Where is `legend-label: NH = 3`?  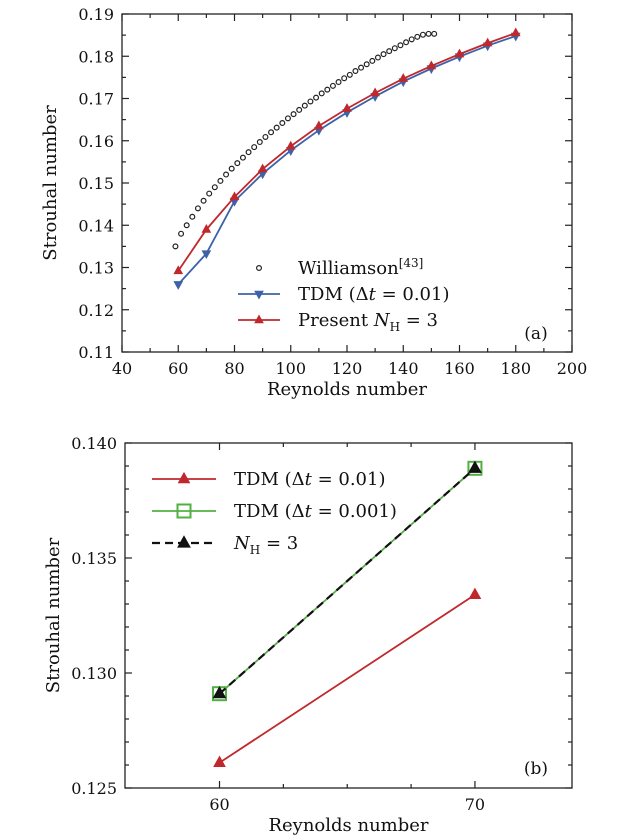 legend-label: NH = 3 is located at coordinates (265, 545).